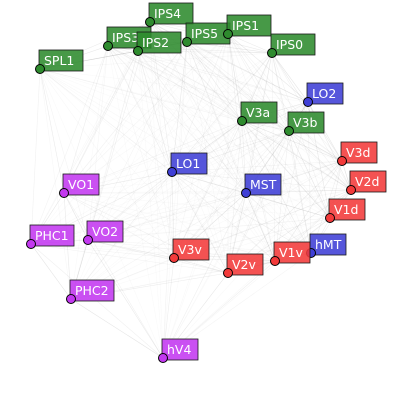 This screenshot has width=400, height=400. I want to click on node-label: V3d, so click(358, 152).